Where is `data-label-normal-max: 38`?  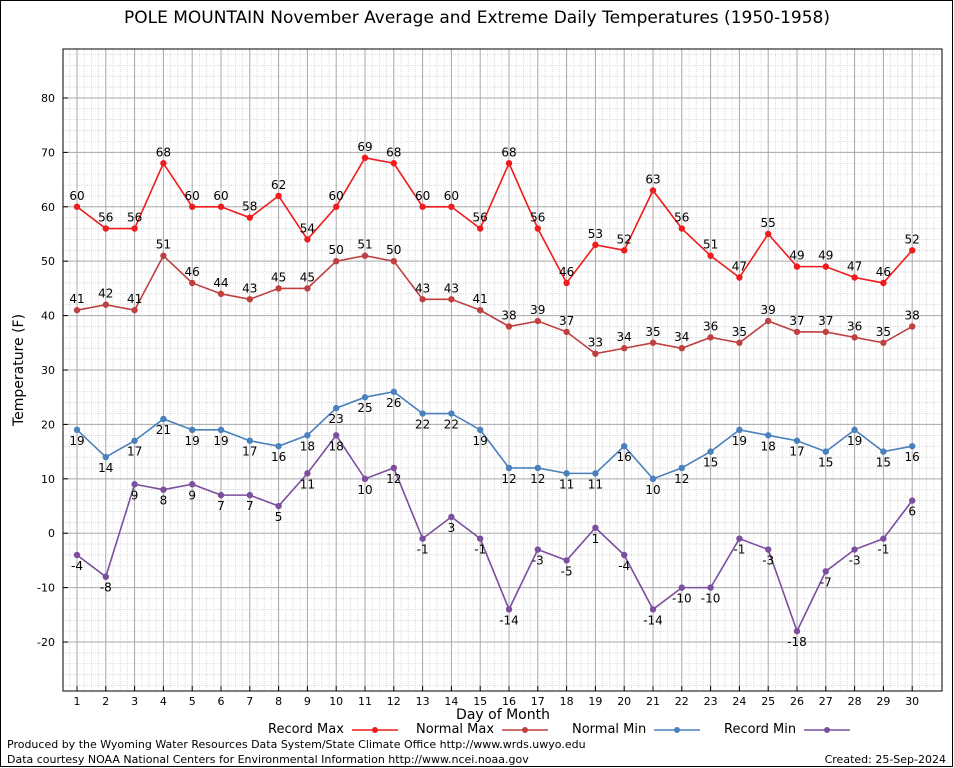 data-label-normal-max: 38 is located at coordinates (912, 315).